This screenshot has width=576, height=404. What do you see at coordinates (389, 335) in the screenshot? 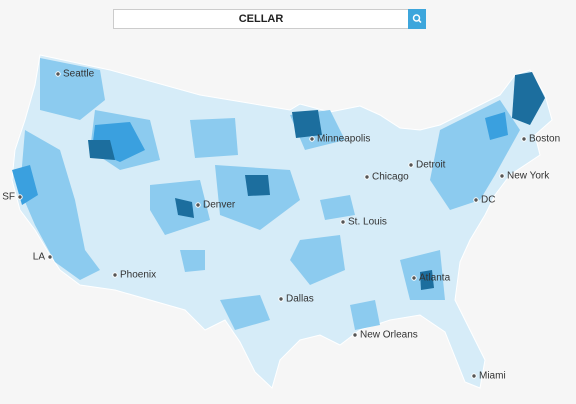
I see `city-label: New Orleans` at bounding box center [389, 335].